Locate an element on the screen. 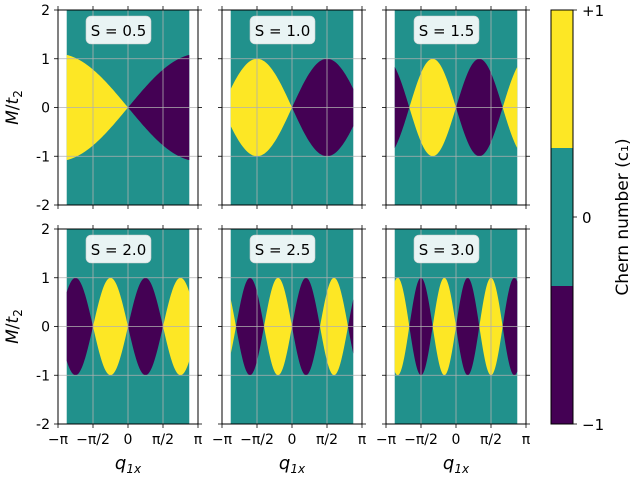  panel-s-0-5: -2 -1 0 1 2 M/t2 S = 0.5 is located at coordinates (102, 108).